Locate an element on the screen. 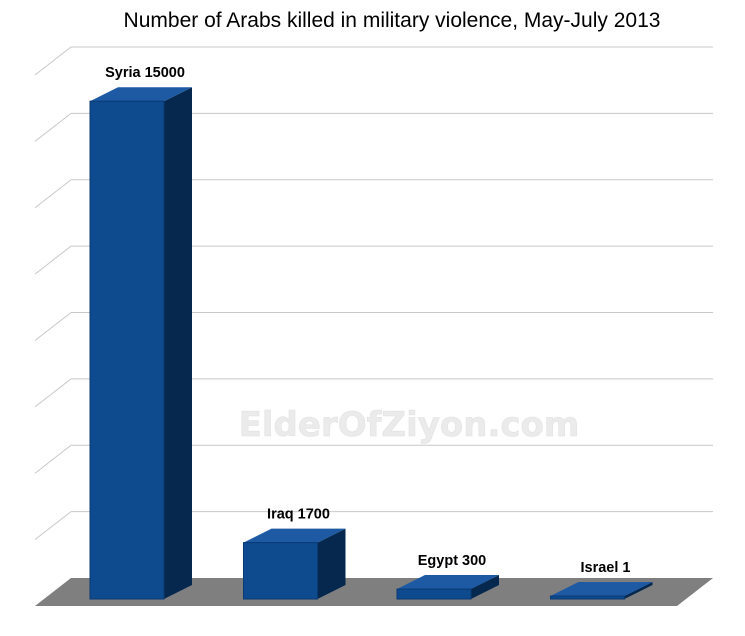 The width and height of the screenshot is (745, 636). bar-syria is located at coordinates (140, 343).